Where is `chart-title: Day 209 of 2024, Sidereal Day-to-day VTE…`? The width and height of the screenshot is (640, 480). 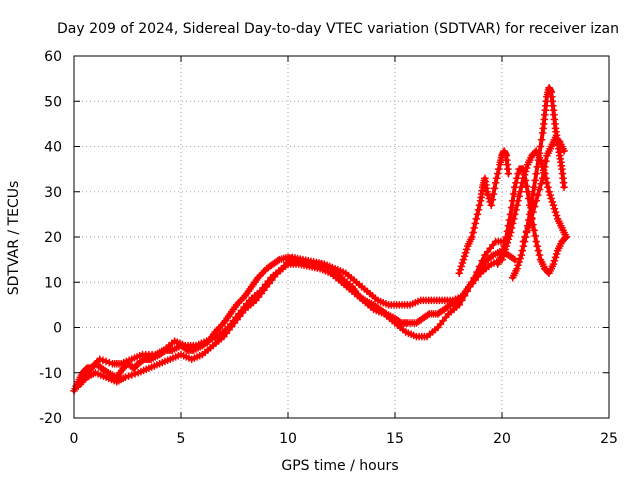 chart-title: Day 209 of 2024, Sidereal Day-to-day VTE… is located at coordinates (338, 29).